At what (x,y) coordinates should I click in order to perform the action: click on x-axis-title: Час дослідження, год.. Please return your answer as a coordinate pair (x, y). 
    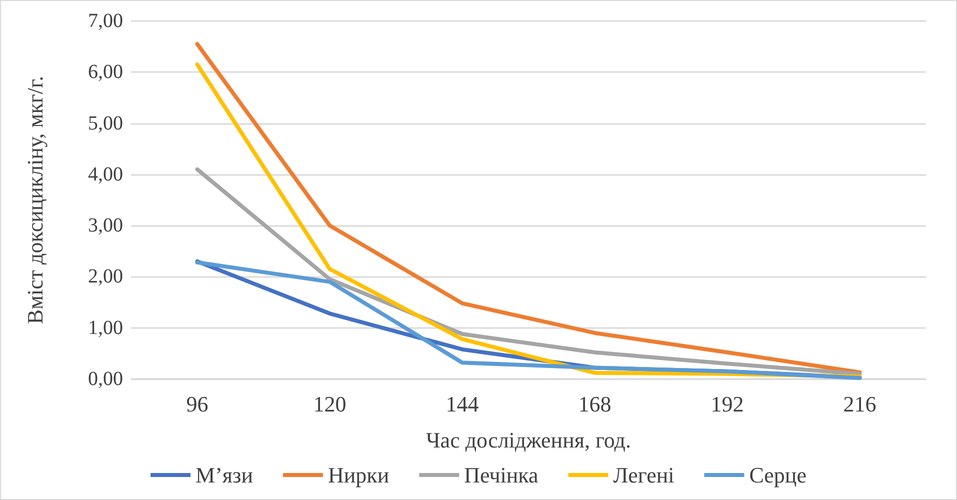
    Looking at the image, I should click on (528, 440).